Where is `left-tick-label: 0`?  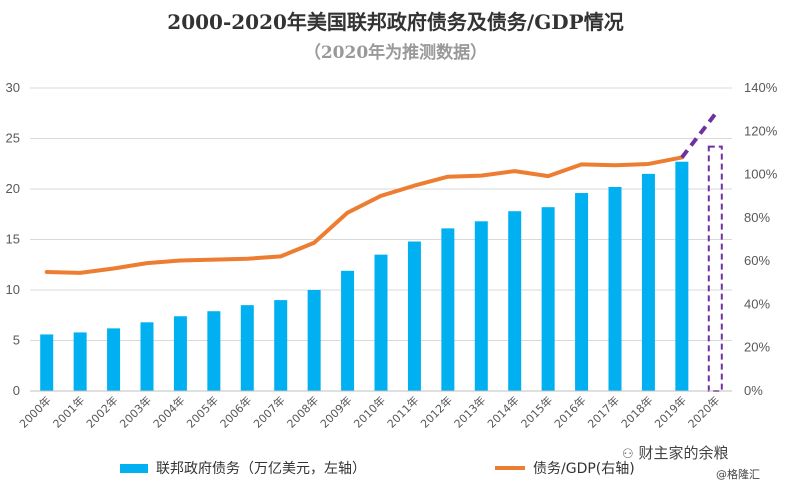 left-tick-label: 0 is located at coordinates (16, 390).